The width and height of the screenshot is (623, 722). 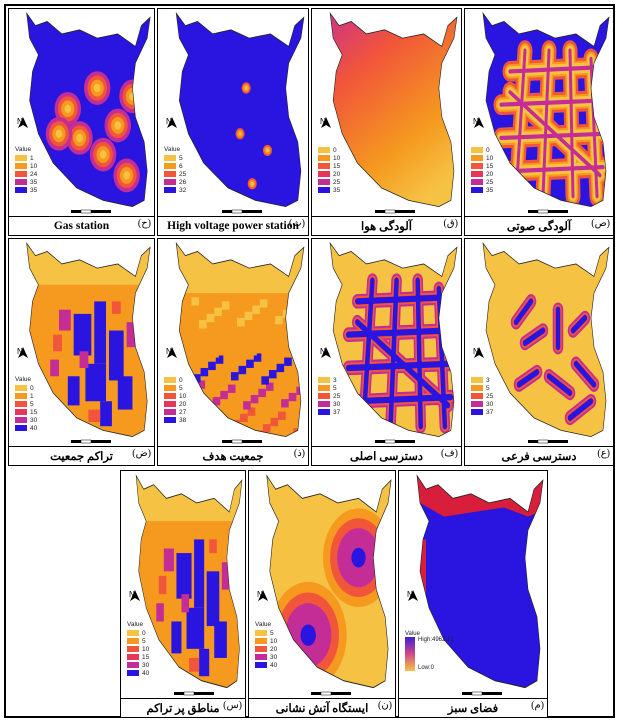 What do you see at coordinates (175, 166) in the screenshot?
I see `legend-item: 6` at bounding box center [175, 166].